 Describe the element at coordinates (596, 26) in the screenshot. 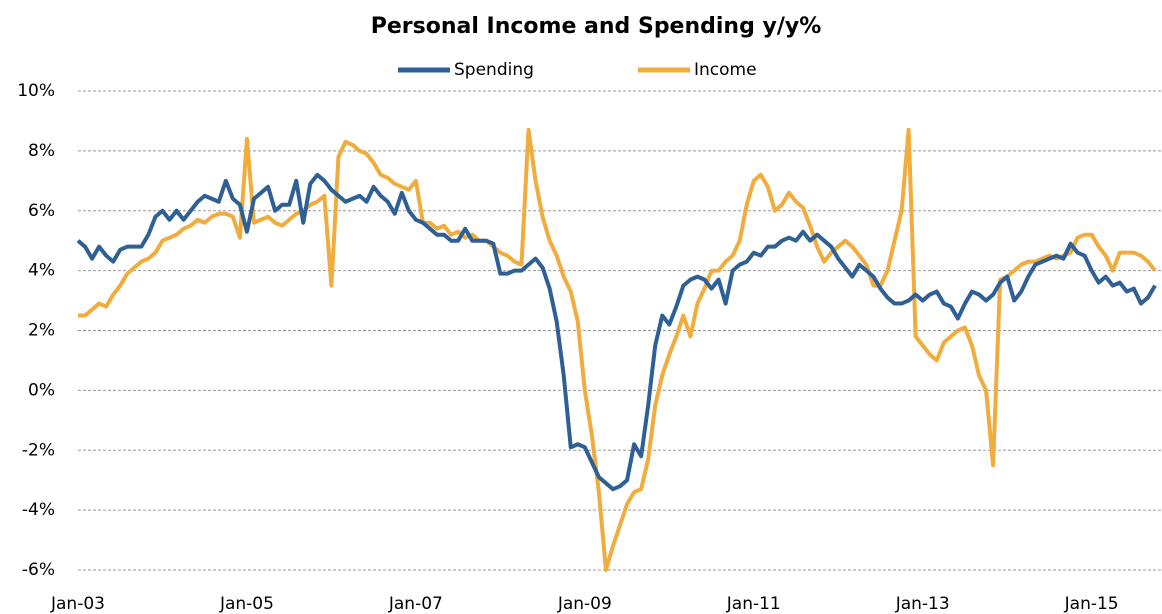

I see `chart-title: Personal Income and Spending y/y%` at that location.